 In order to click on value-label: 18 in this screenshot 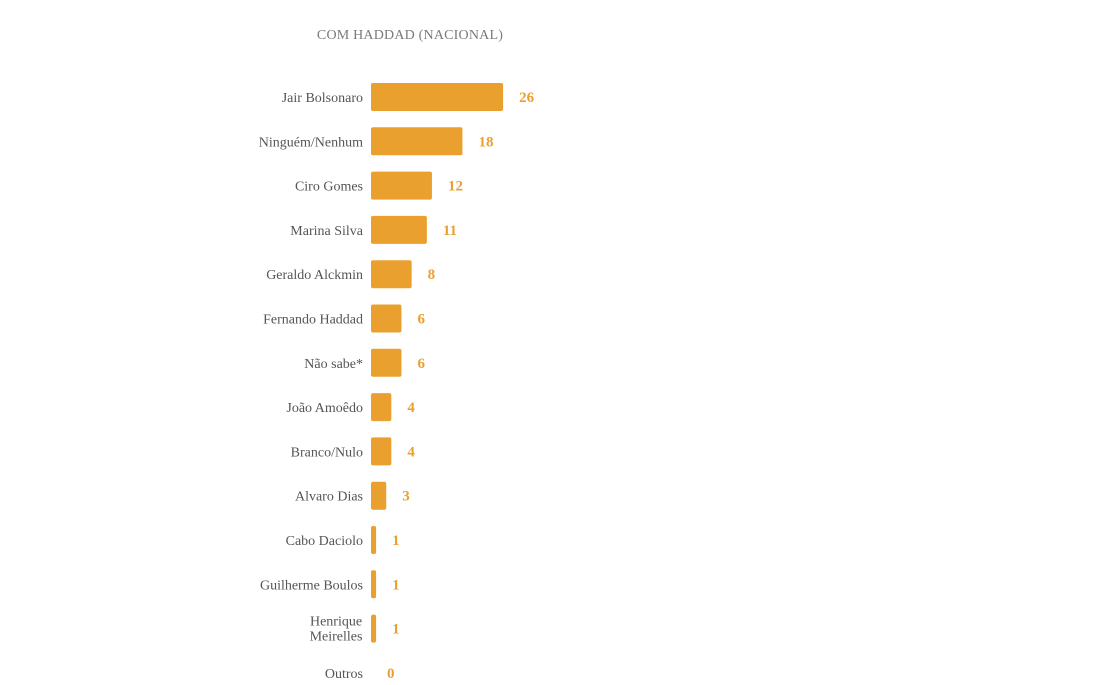, I will do `click(485, 142)`.